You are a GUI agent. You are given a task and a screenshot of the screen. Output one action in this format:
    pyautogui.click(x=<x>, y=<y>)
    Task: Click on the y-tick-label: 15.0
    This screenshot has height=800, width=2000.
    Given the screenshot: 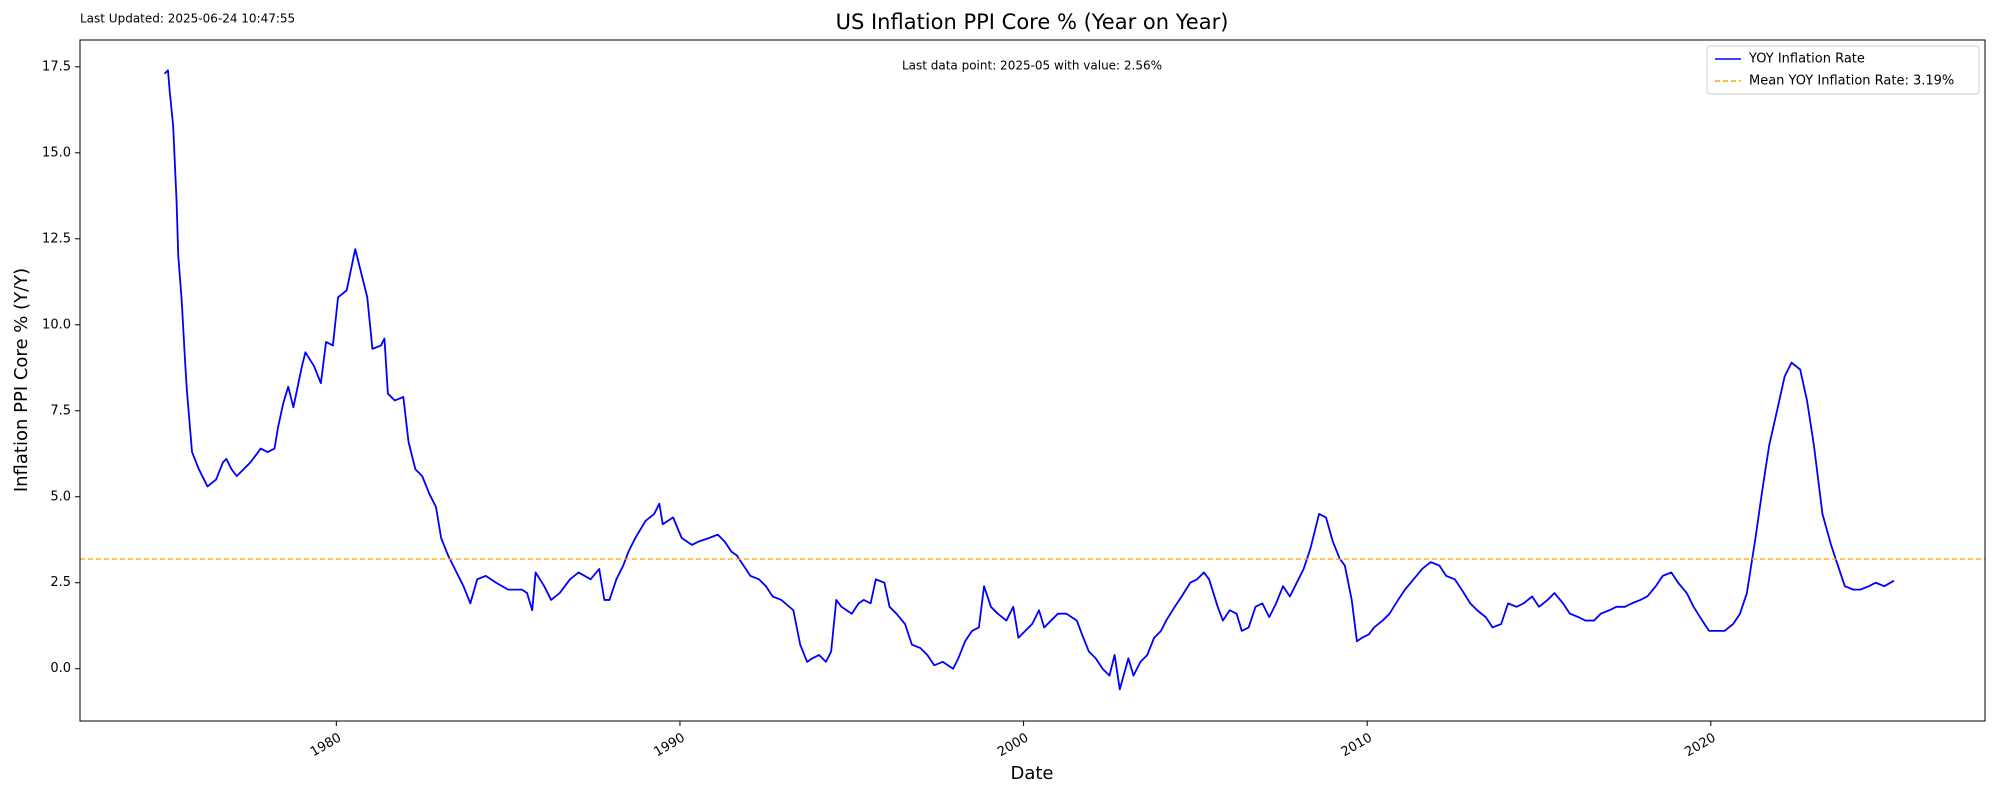 What is the action you would take?
    pyautogui.click(x=56, y=152)
    